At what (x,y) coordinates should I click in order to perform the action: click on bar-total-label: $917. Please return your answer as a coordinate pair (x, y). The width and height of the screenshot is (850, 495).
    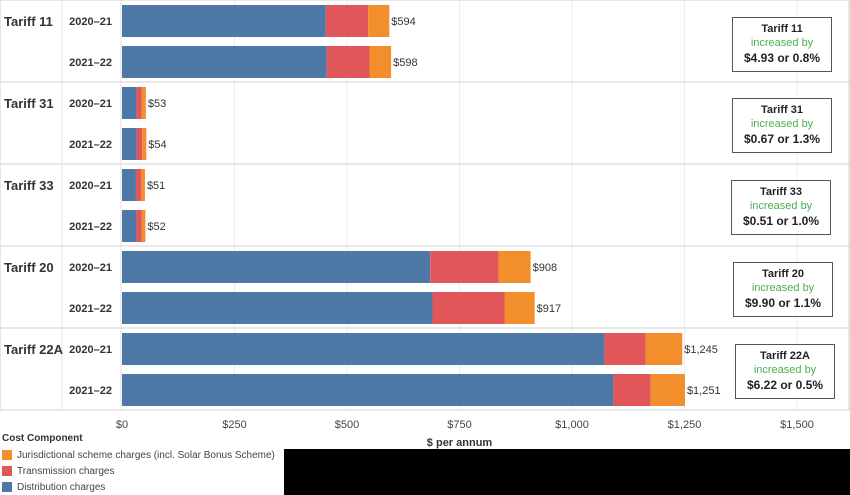
    Looking at the image, I should click on (549, 309).